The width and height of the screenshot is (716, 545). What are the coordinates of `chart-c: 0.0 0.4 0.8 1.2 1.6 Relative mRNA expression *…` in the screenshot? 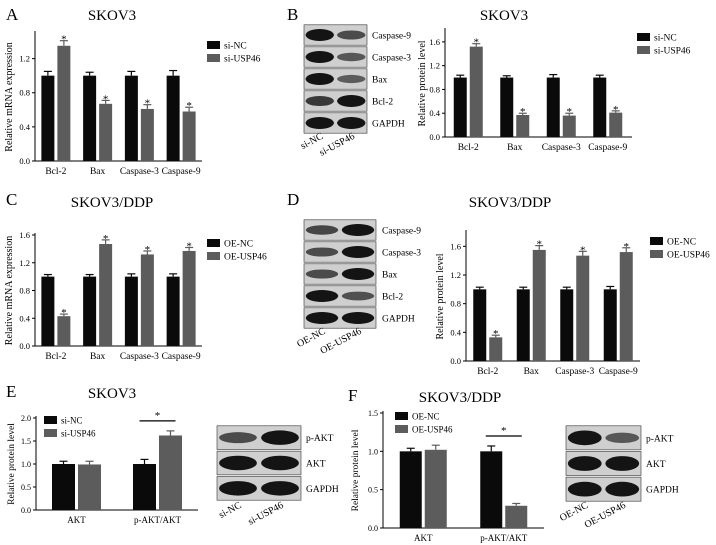 It's located at (135, 296).